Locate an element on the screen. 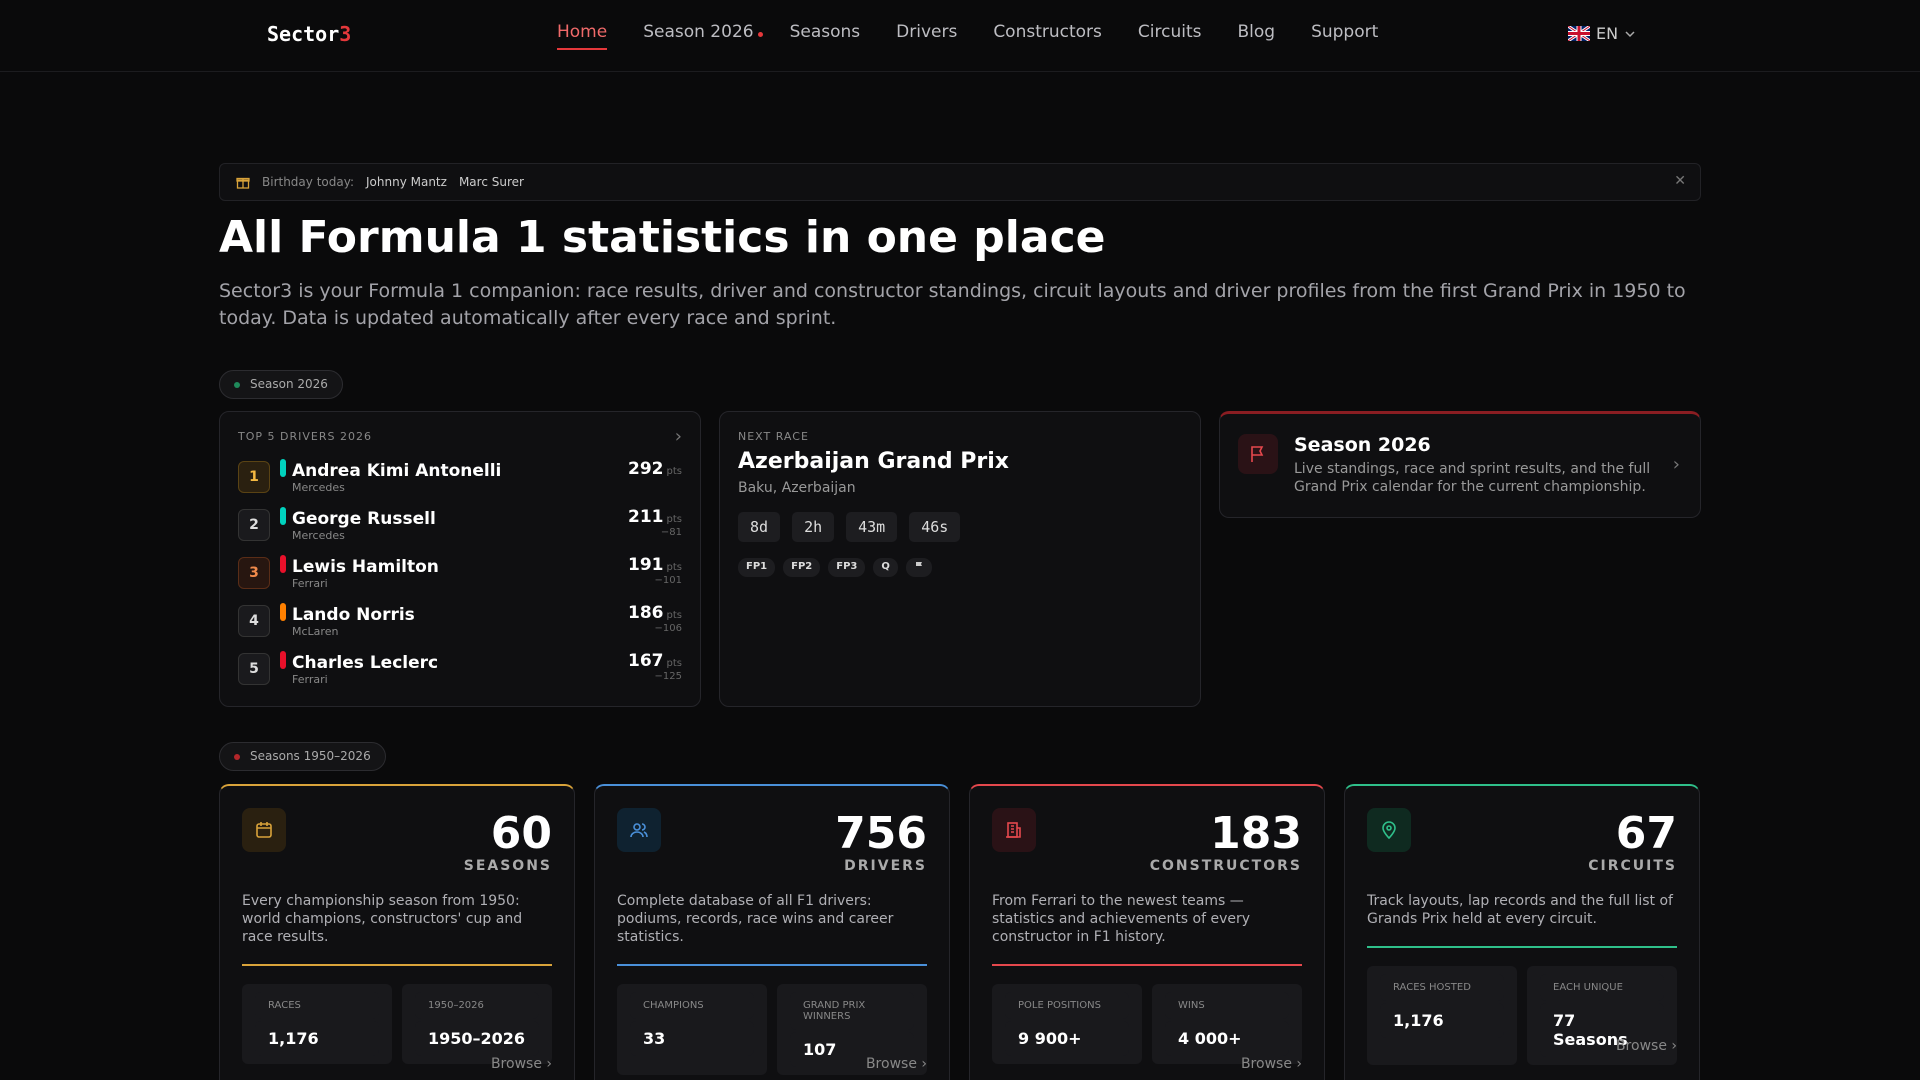 This screenshot has height=1080, width=1920. mini-stat-value: 77 Seasons is located at coordinates (1602, 1030).